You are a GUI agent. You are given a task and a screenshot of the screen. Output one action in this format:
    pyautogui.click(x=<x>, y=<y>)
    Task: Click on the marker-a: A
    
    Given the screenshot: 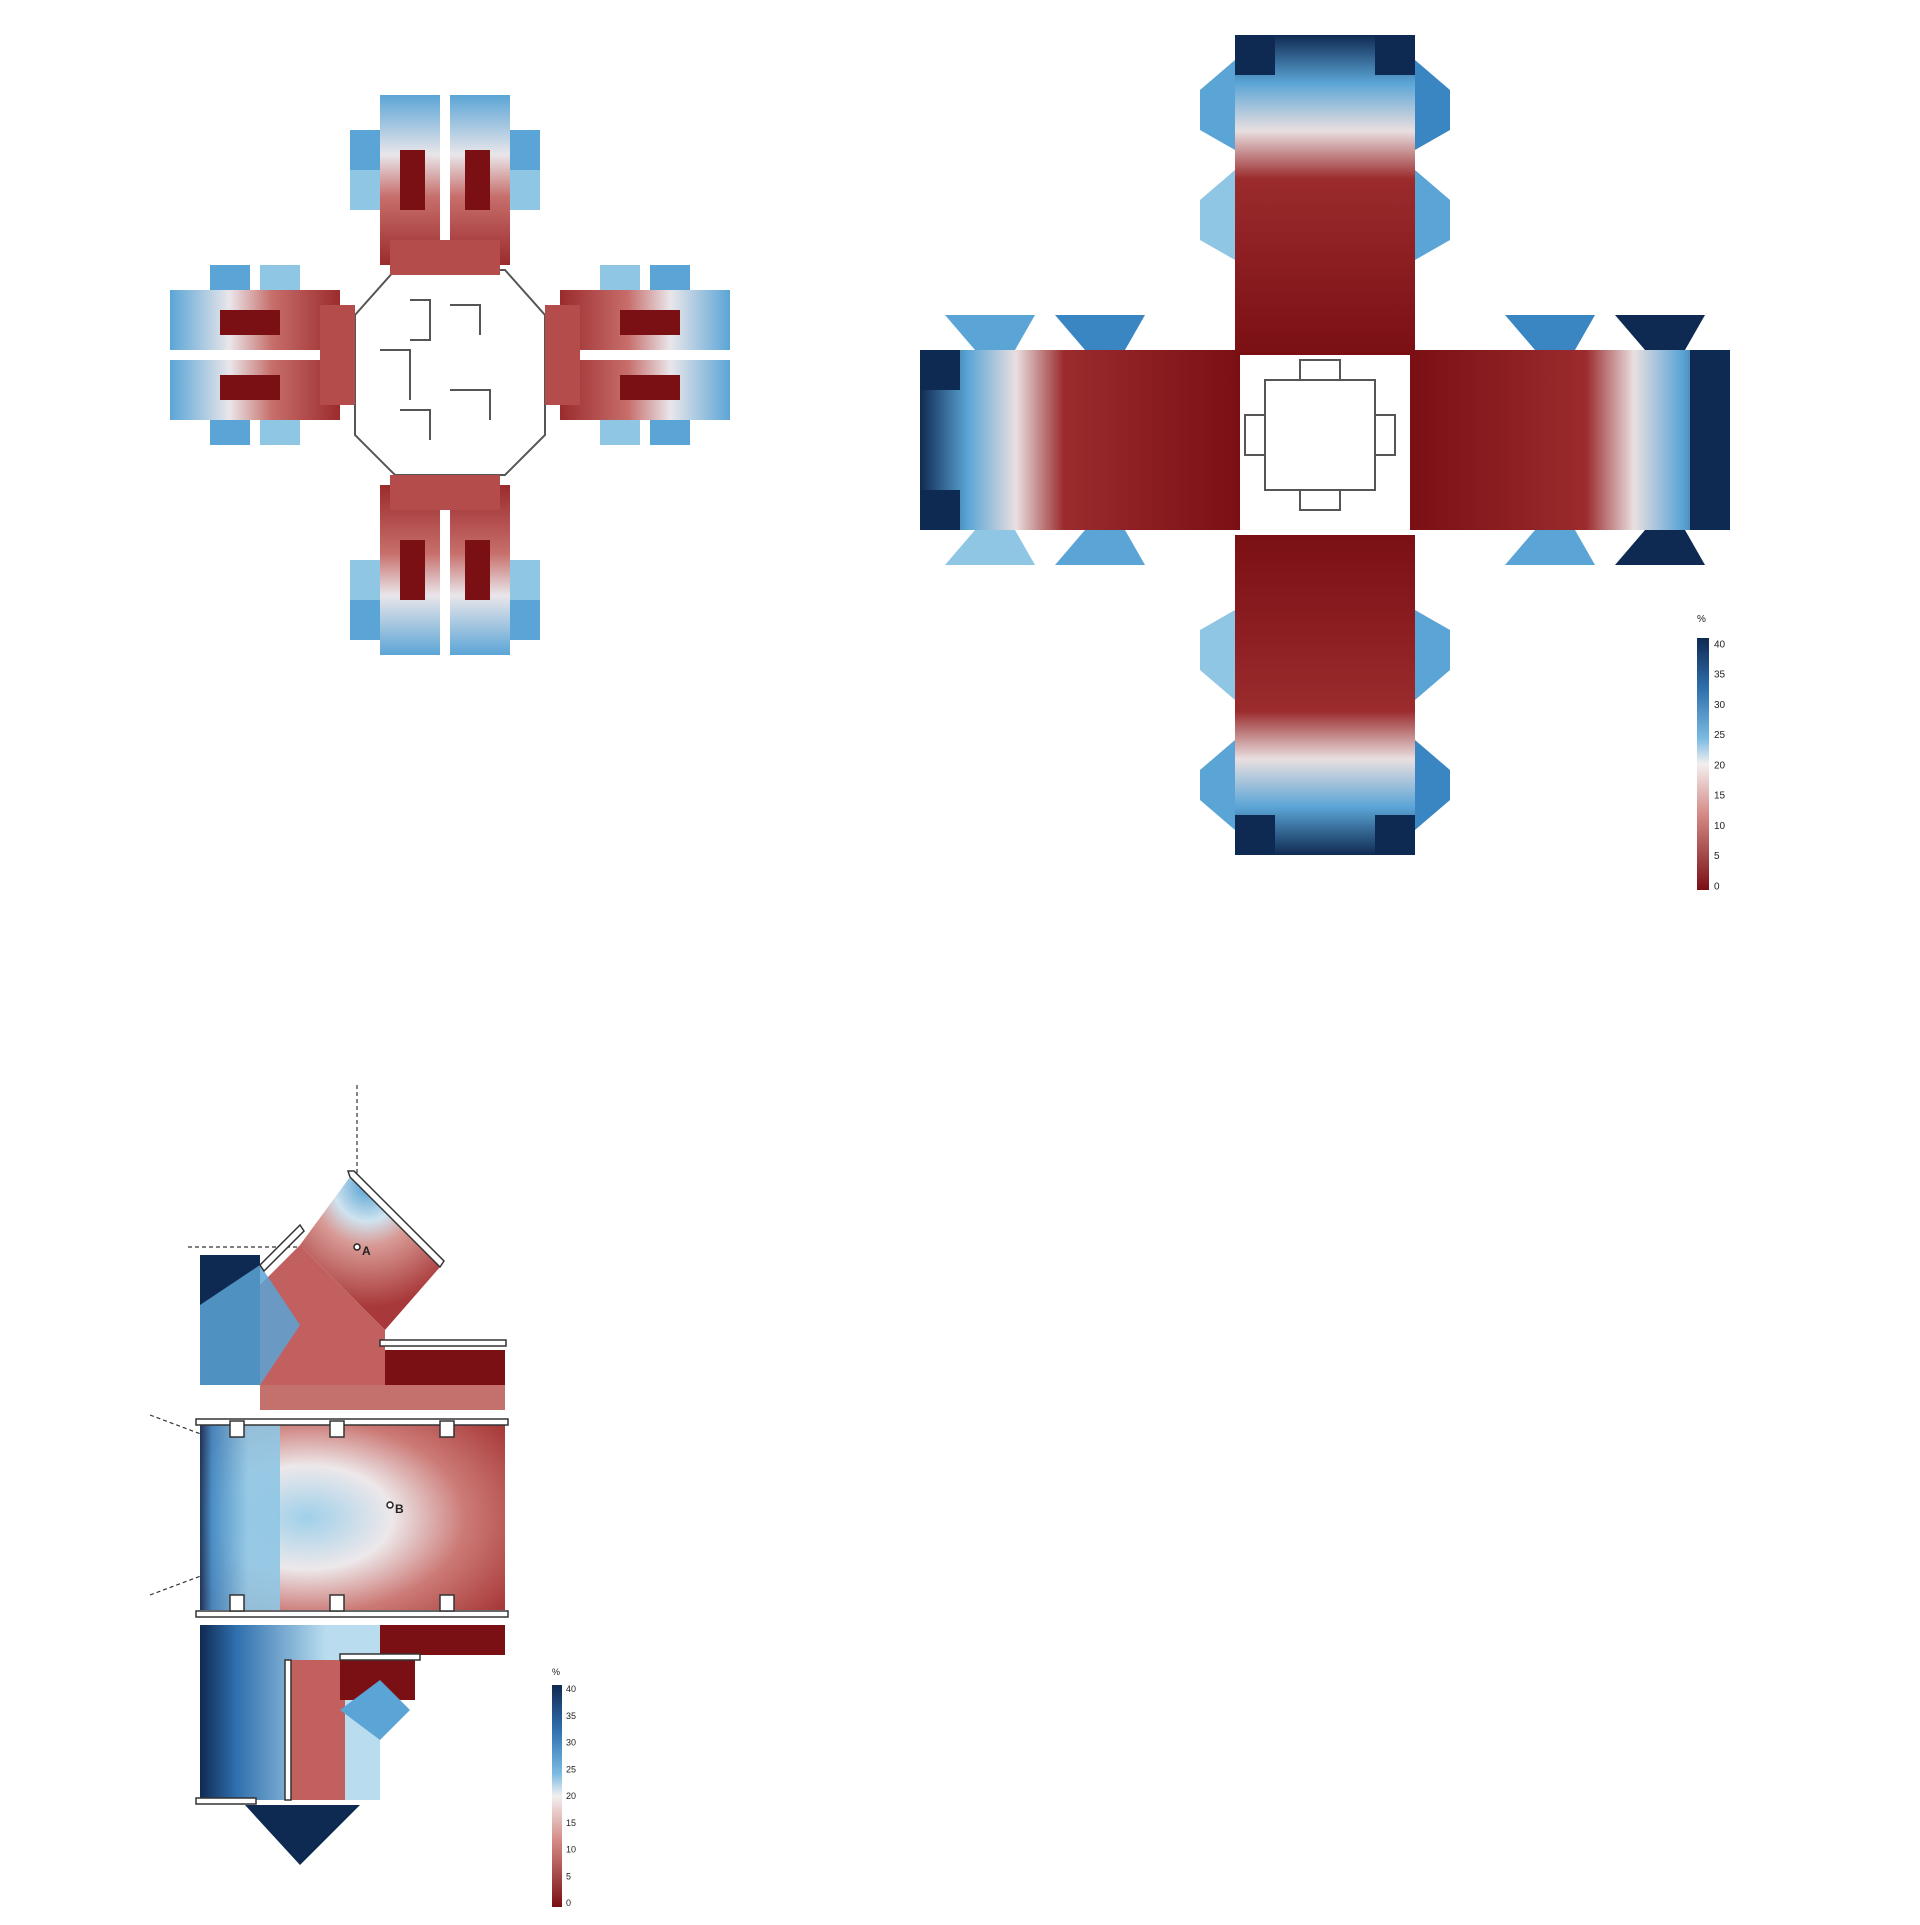 What is the action you would take?
    pyautogui.click(x=362, y=1250)
    